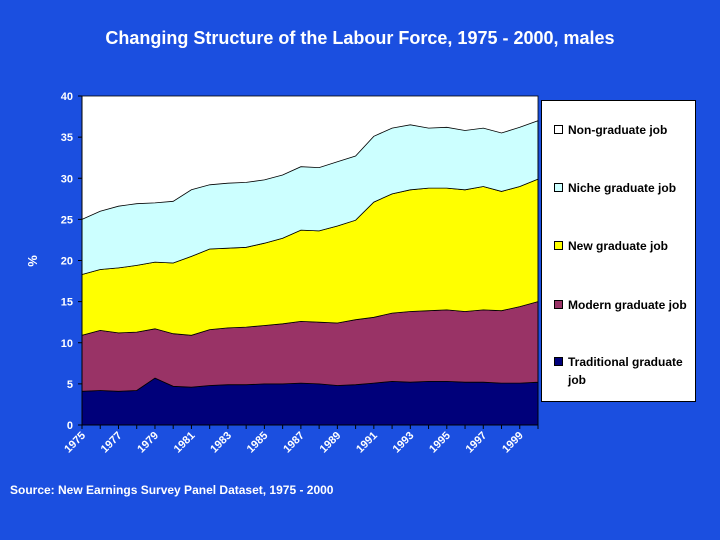 Image resolution: width=720 pixels, height=540 pixels. I want to click on x-tick-label: 1993, so click(404, 443).